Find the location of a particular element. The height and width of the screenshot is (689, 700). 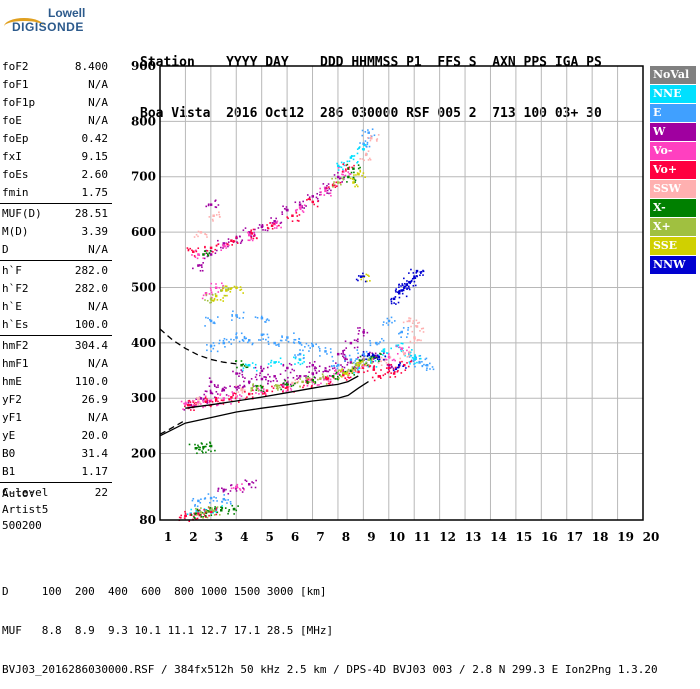

param-row: h`F 282.0 is located at coordinates (56, 271).